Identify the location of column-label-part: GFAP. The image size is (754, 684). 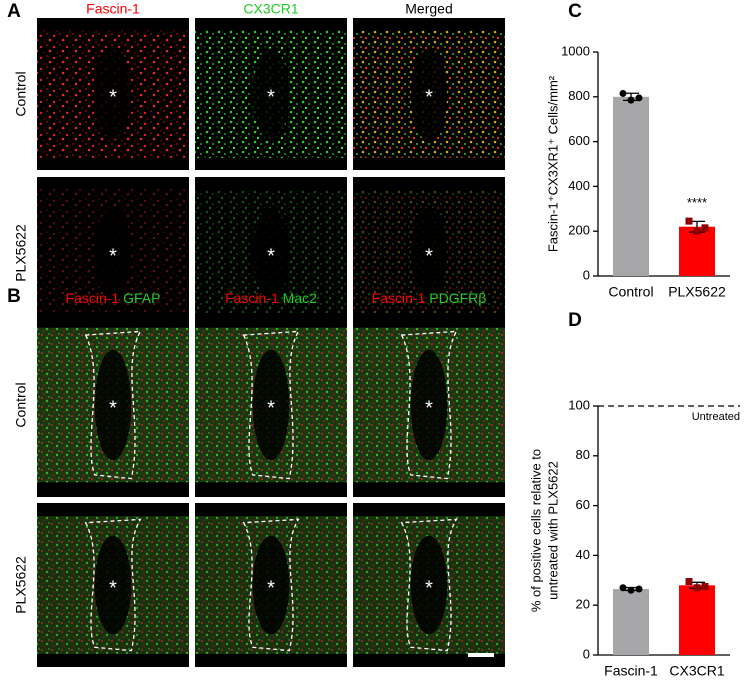
(141, 298).